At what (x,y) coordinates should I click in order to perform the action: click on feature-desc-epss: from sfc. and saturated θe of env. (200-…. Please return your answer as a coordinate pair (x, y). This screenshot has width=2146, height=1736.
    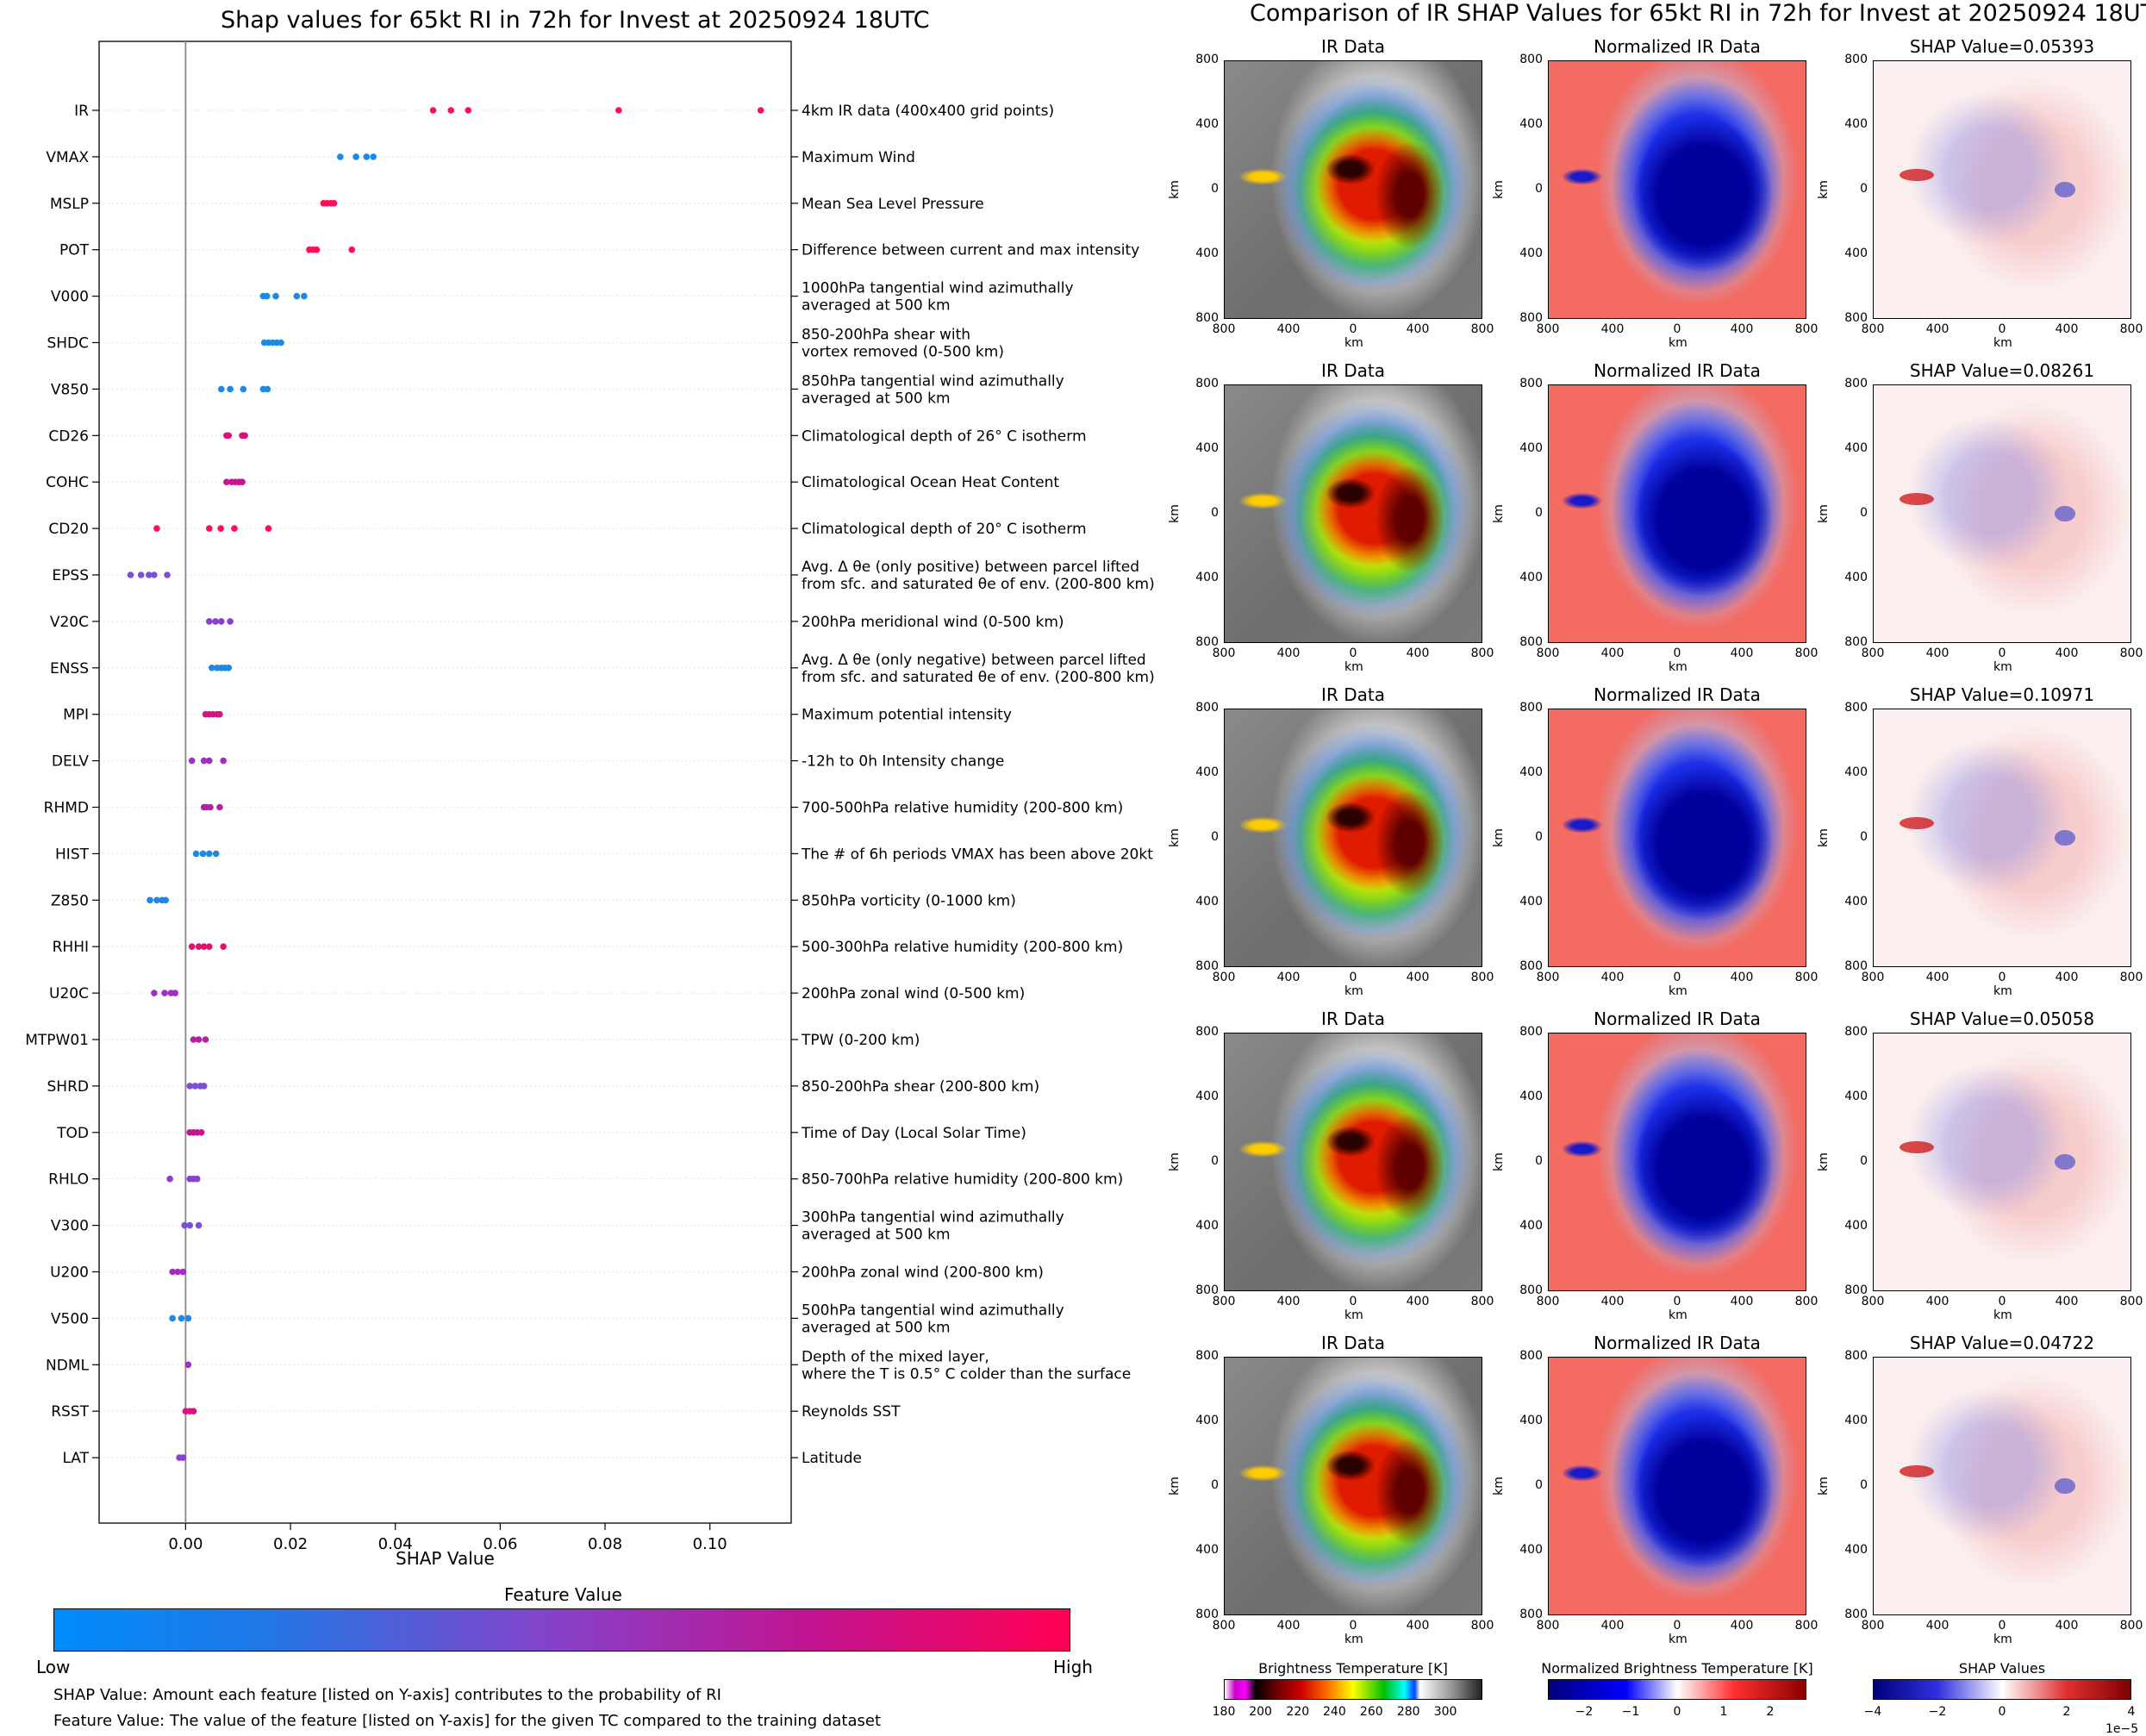
    Looking at the image, I should click on (978, 584).